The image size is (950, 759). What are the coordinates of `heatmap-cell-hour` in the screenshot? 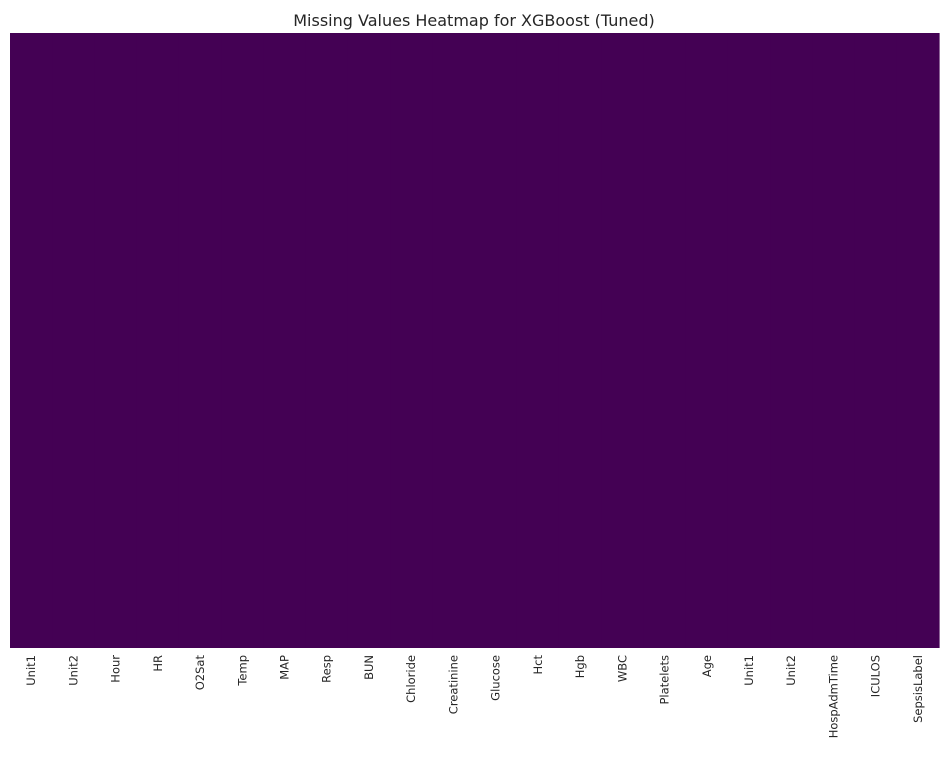 It's located at (116, 340).